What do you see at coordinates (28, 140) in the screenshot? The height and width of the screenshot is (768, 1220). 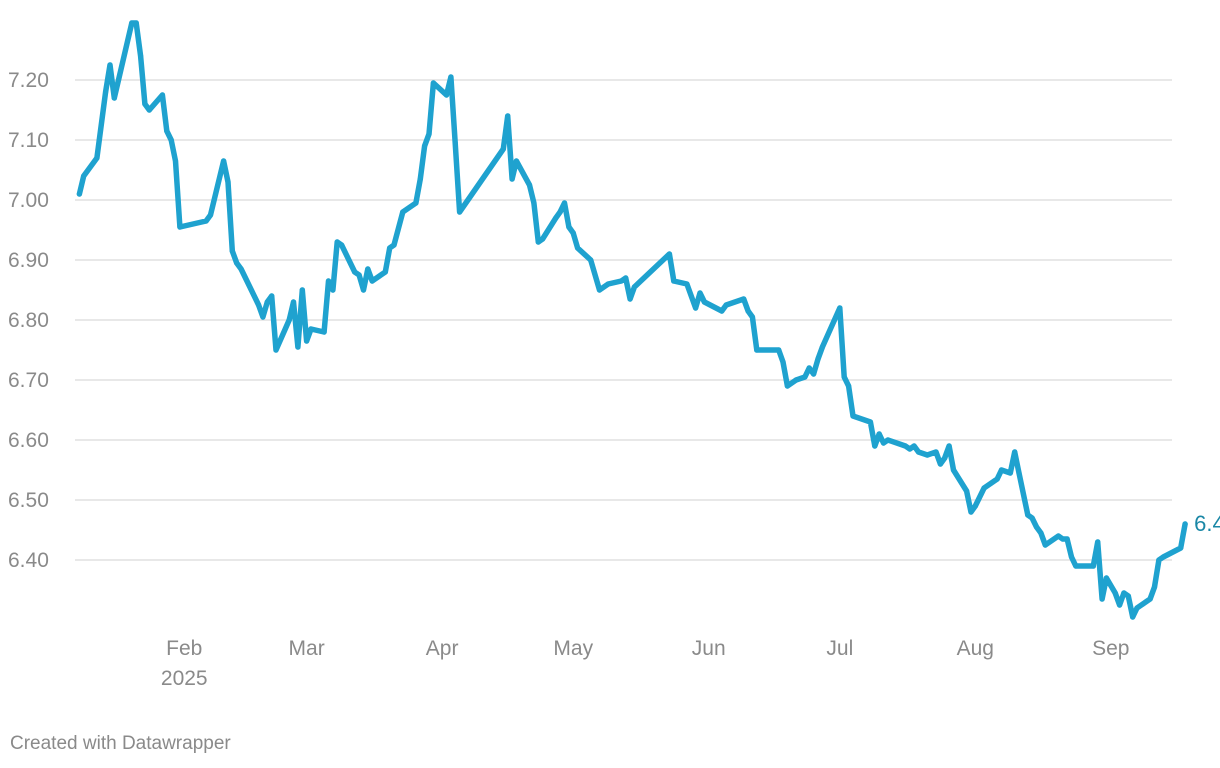 I see `y-tick-label: 7.10` at bounding box center [28, 140].